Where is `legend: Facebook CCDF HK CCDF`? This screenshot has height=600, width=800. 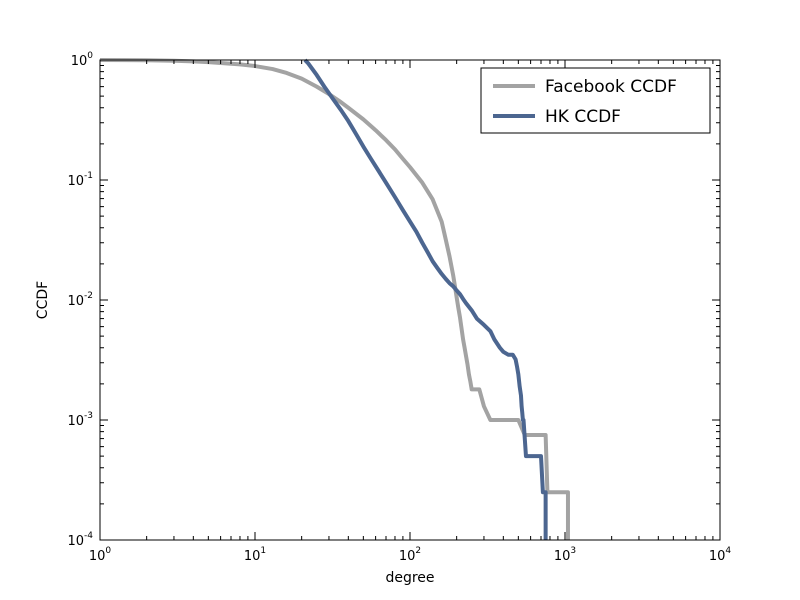
legend: Facebook CCDF HK CCDF is located at coordinates (595, 100).